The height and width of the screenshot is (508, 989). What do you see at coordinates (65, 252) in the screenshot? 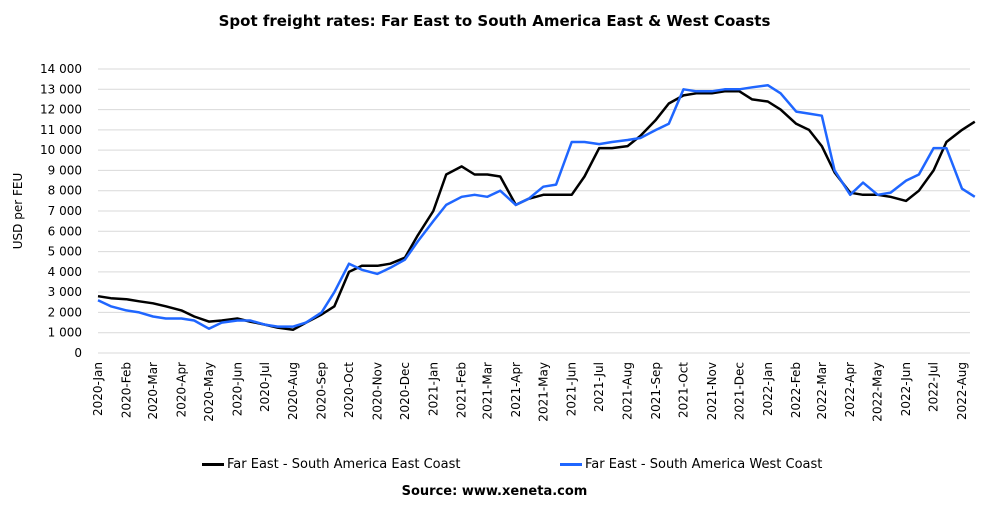
I see `y-tick-label: 5 000` at bounding box center [65, 252].